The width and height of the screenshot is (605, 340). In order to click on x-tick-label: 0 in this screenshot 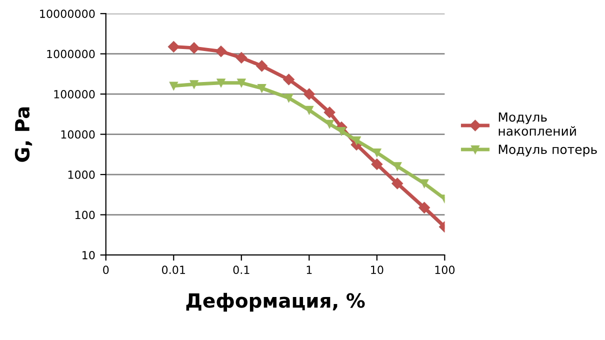, I will do `click(106, 270)`.